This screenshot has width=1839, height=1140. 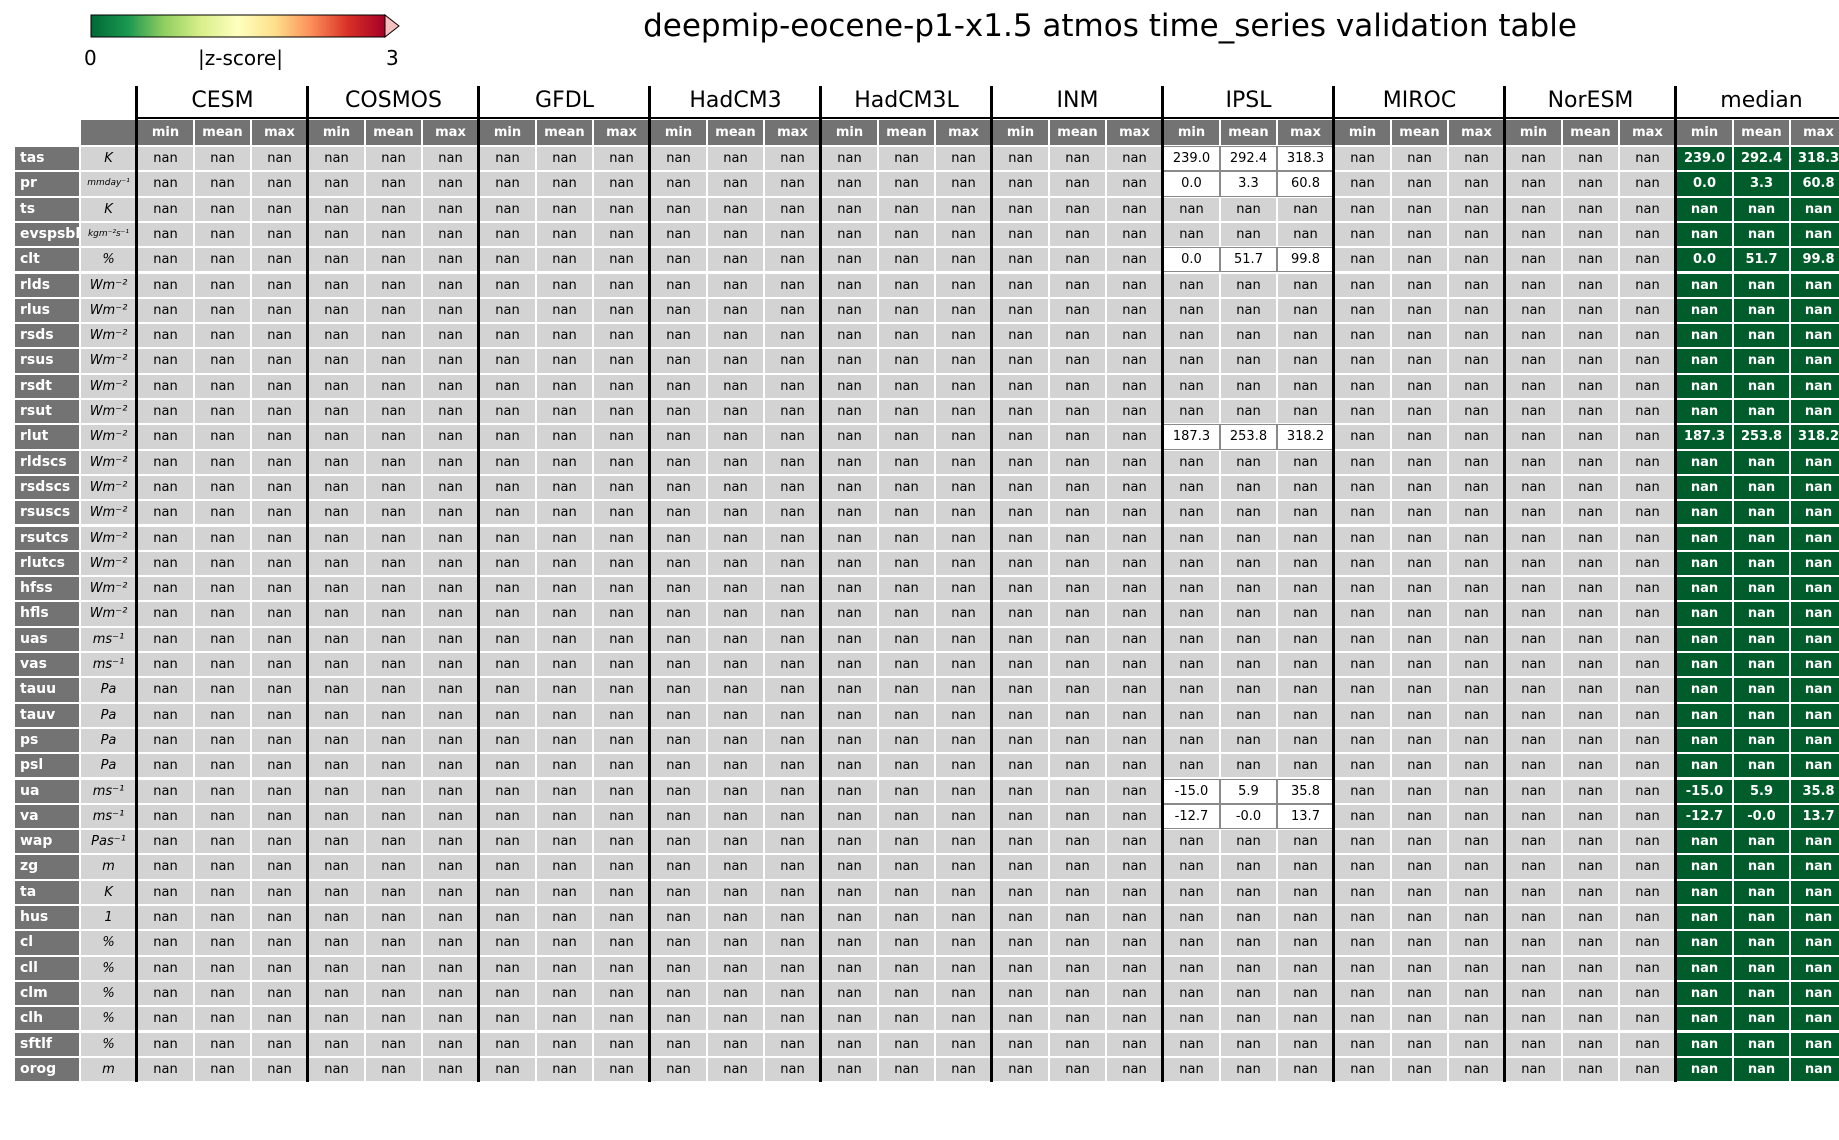 What do you see at coordinates (1814, 437) in the screenshot?
I see `table-cell: 318.2` at bounding box center [1814, 437].